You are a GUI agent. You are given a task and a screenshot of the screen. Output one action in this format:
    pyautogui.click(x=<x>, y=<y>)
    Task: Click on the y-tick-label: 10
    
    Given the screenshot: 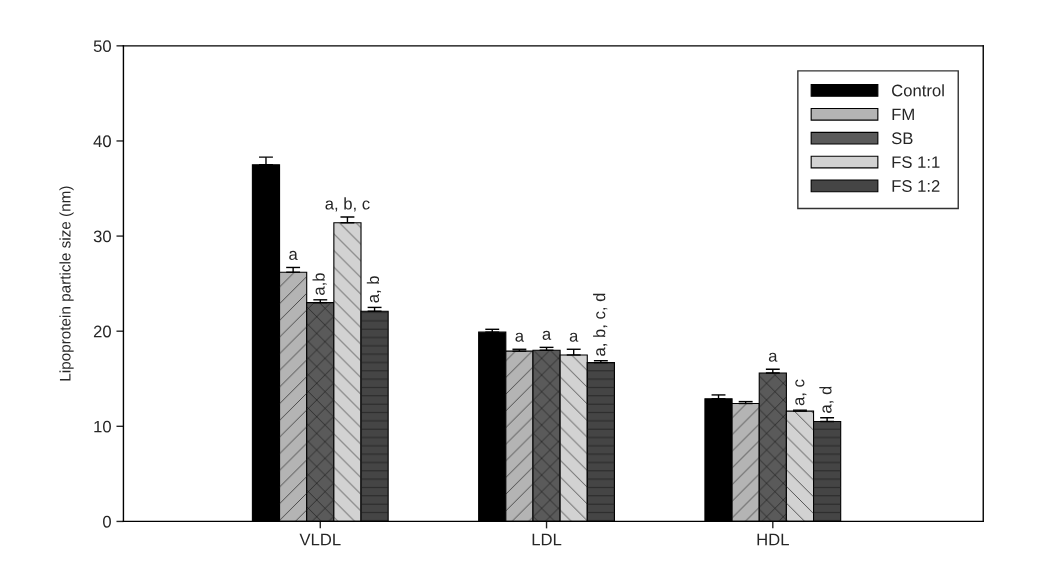 What is the action you would take?
    pyautogui.click(x=102, y=426)
    